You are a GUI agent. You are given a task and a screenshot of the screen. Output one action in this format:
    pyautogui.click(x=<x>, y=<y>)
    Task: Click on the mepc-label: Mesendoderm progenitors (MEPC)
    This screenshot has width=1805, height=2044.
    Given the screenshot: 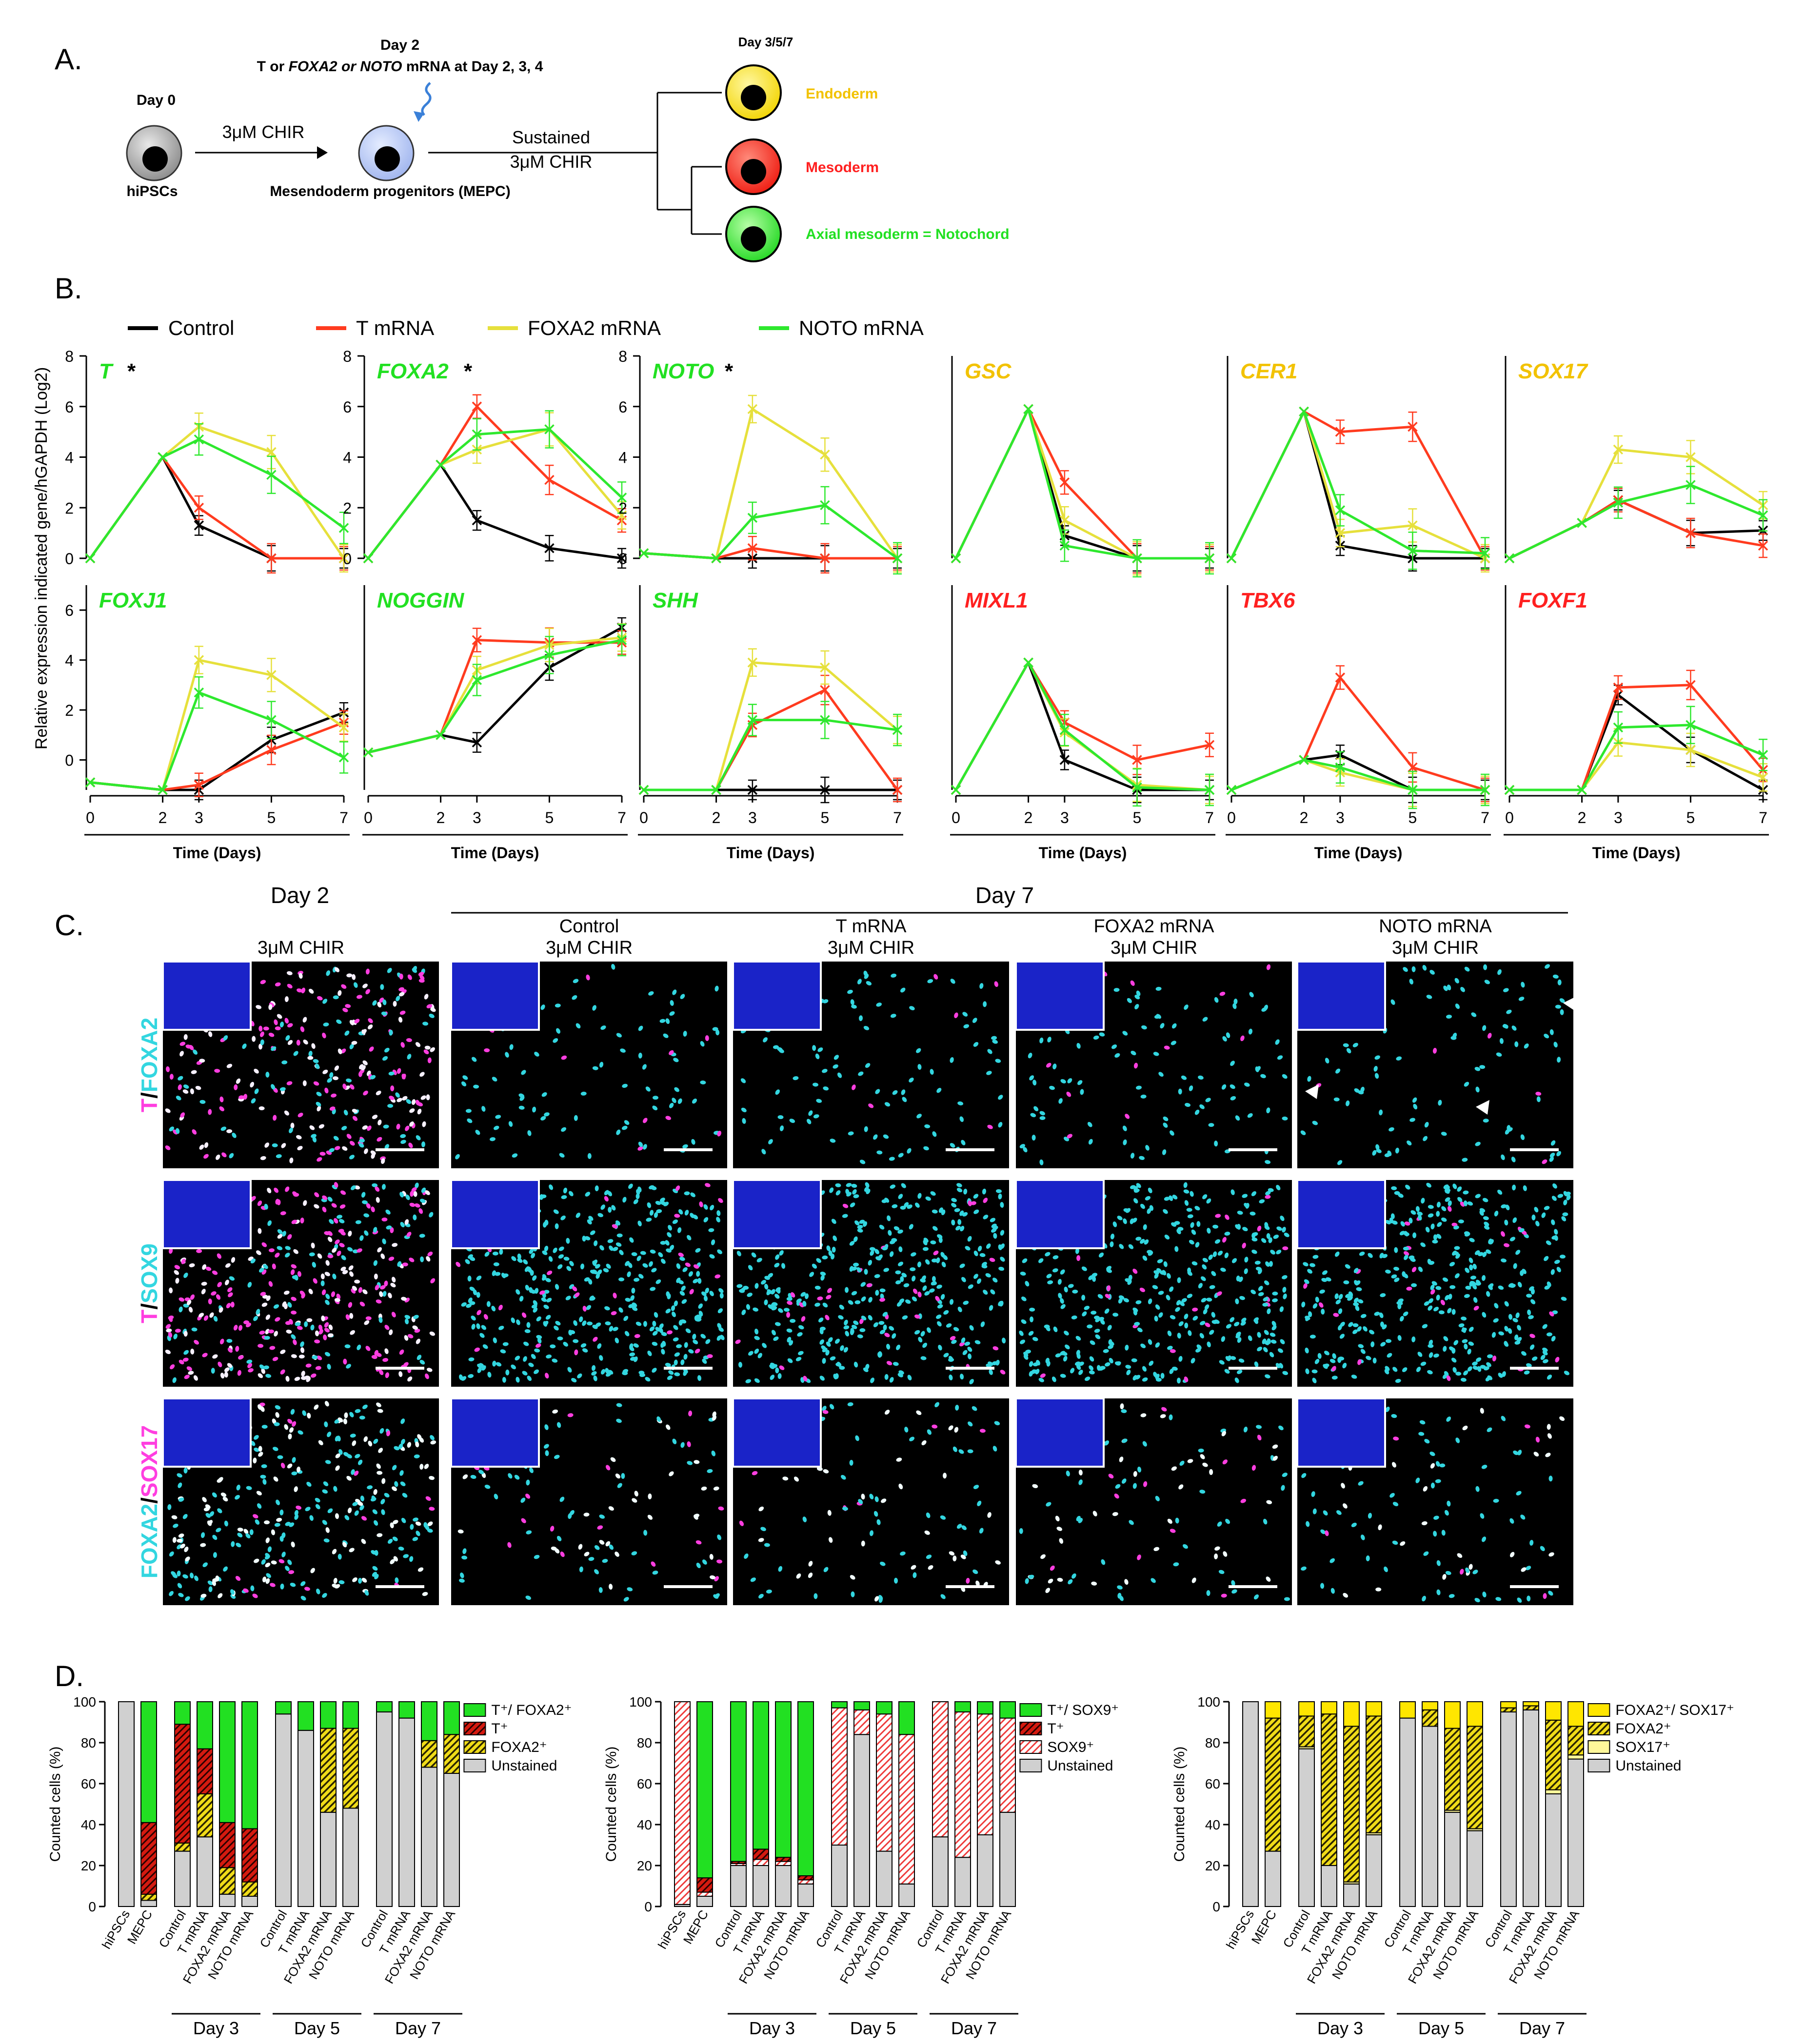 What is the action you would take?
    pyautogui.click(x=390, y=191)
    